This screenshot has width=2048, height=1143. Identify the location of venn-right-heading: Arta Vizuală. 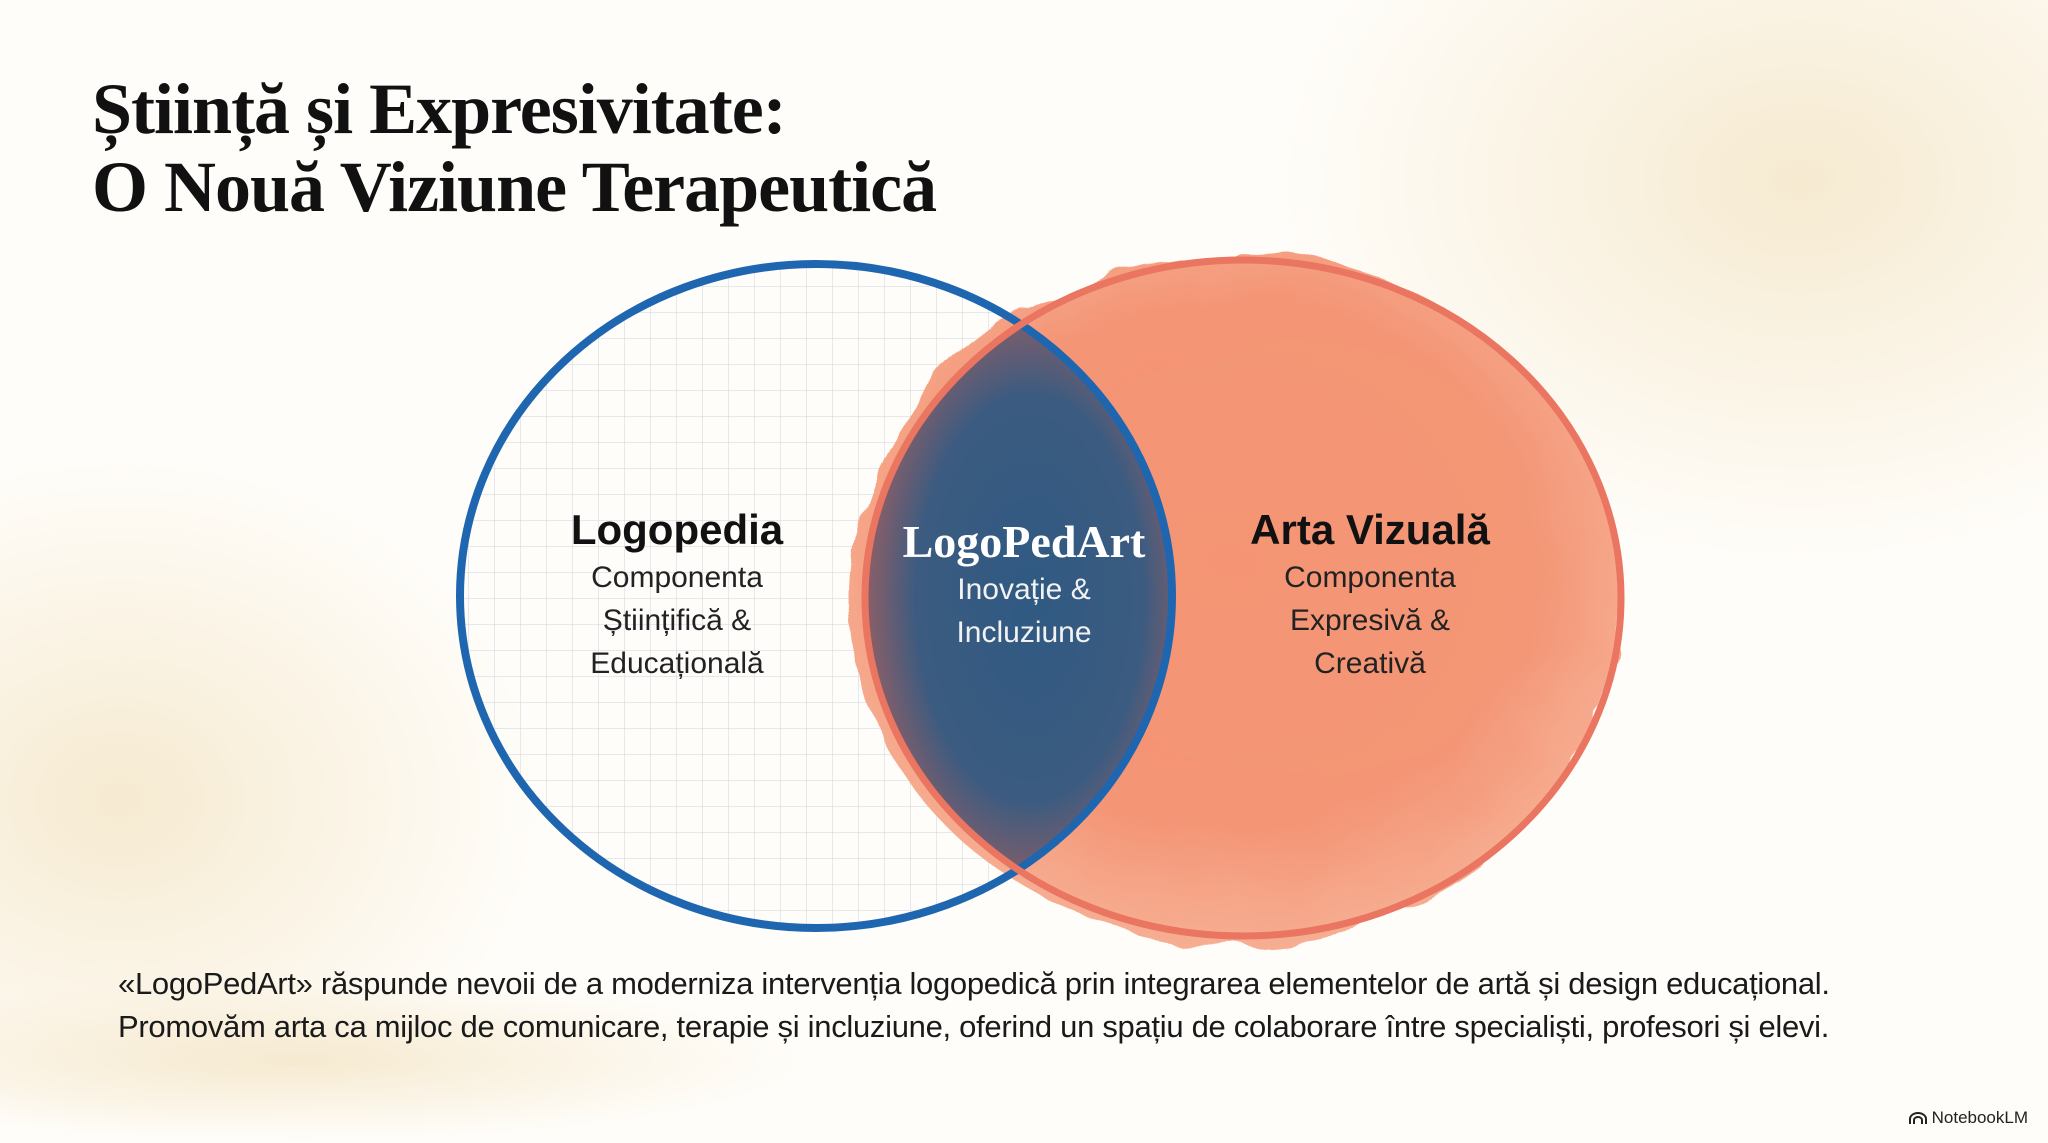
(1370, 529).